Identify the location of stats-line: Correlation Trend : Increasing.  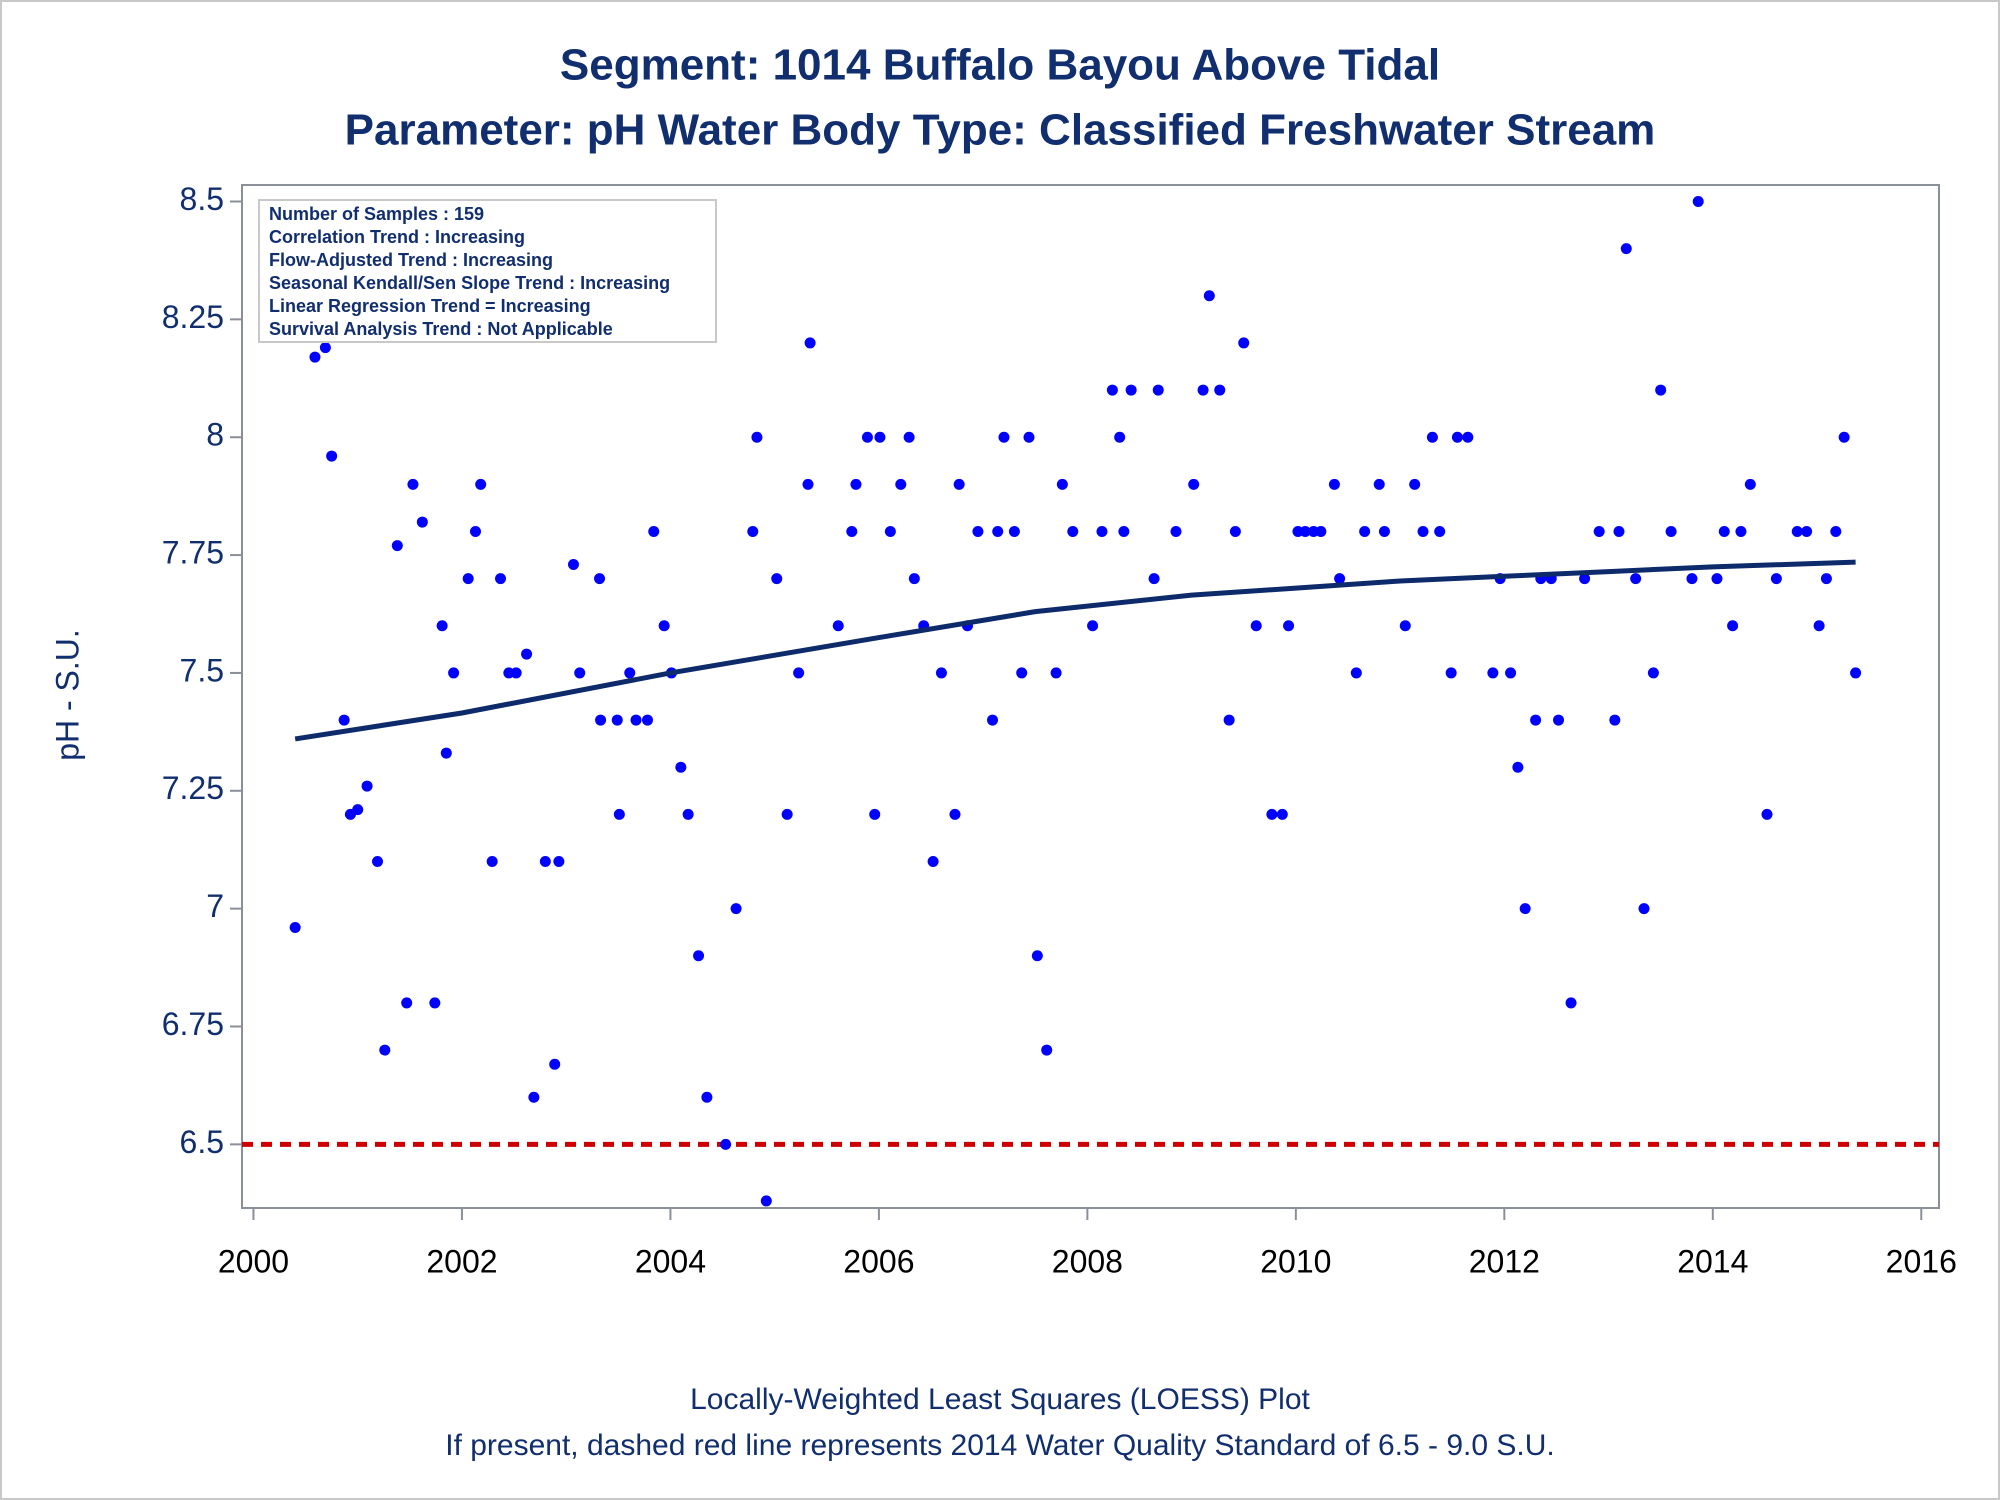
(397, 237).